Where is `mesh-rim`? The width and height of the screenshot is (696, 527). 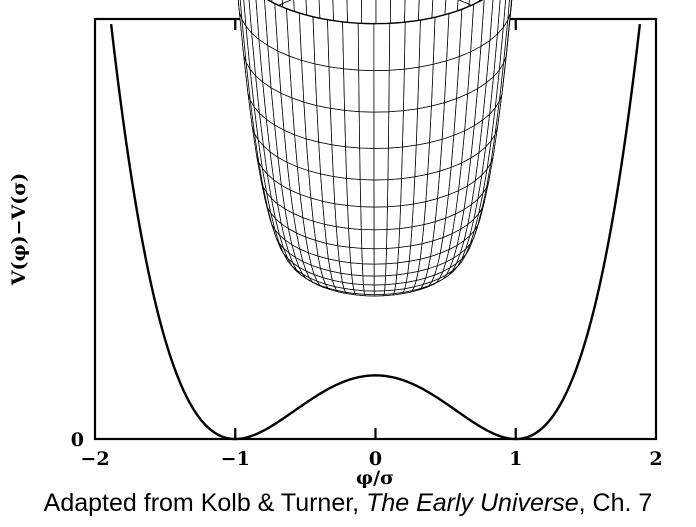
mesh-rim is located at coordinates (375, 12).